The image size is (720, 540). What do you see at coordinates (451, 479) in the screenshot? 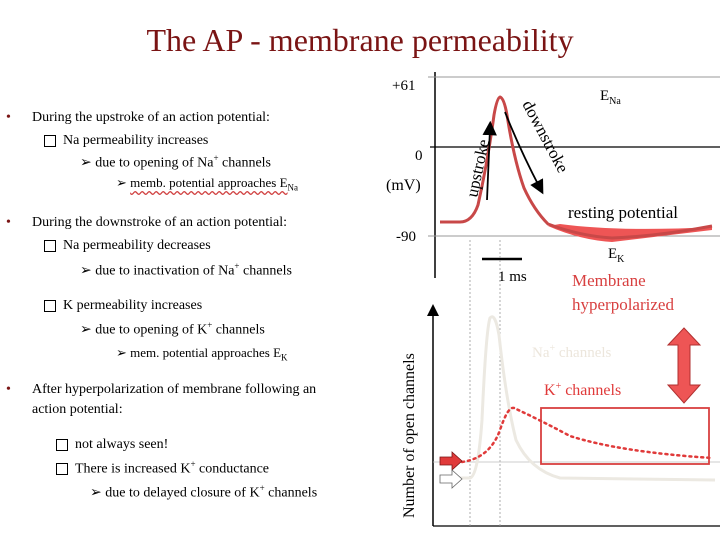
I see `na-legend-arrow-icon` at bounding box center [451, 479].